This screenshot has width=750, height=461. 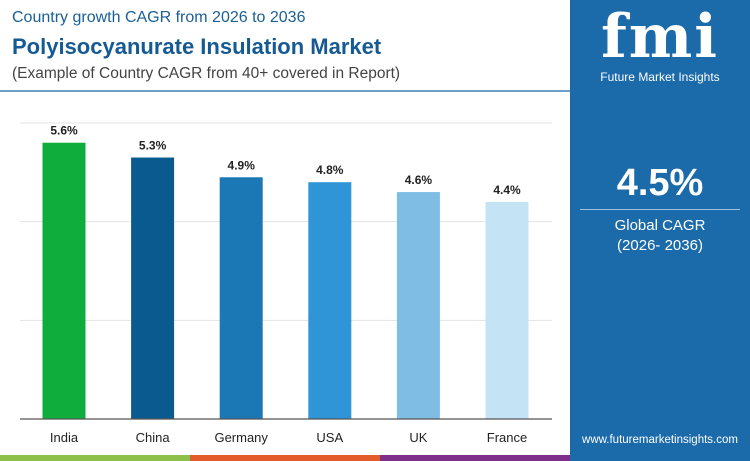 What do you see at coordinates (64, 280) in the screenshot?
I see `bar-india` at bounding box center [64, 280].